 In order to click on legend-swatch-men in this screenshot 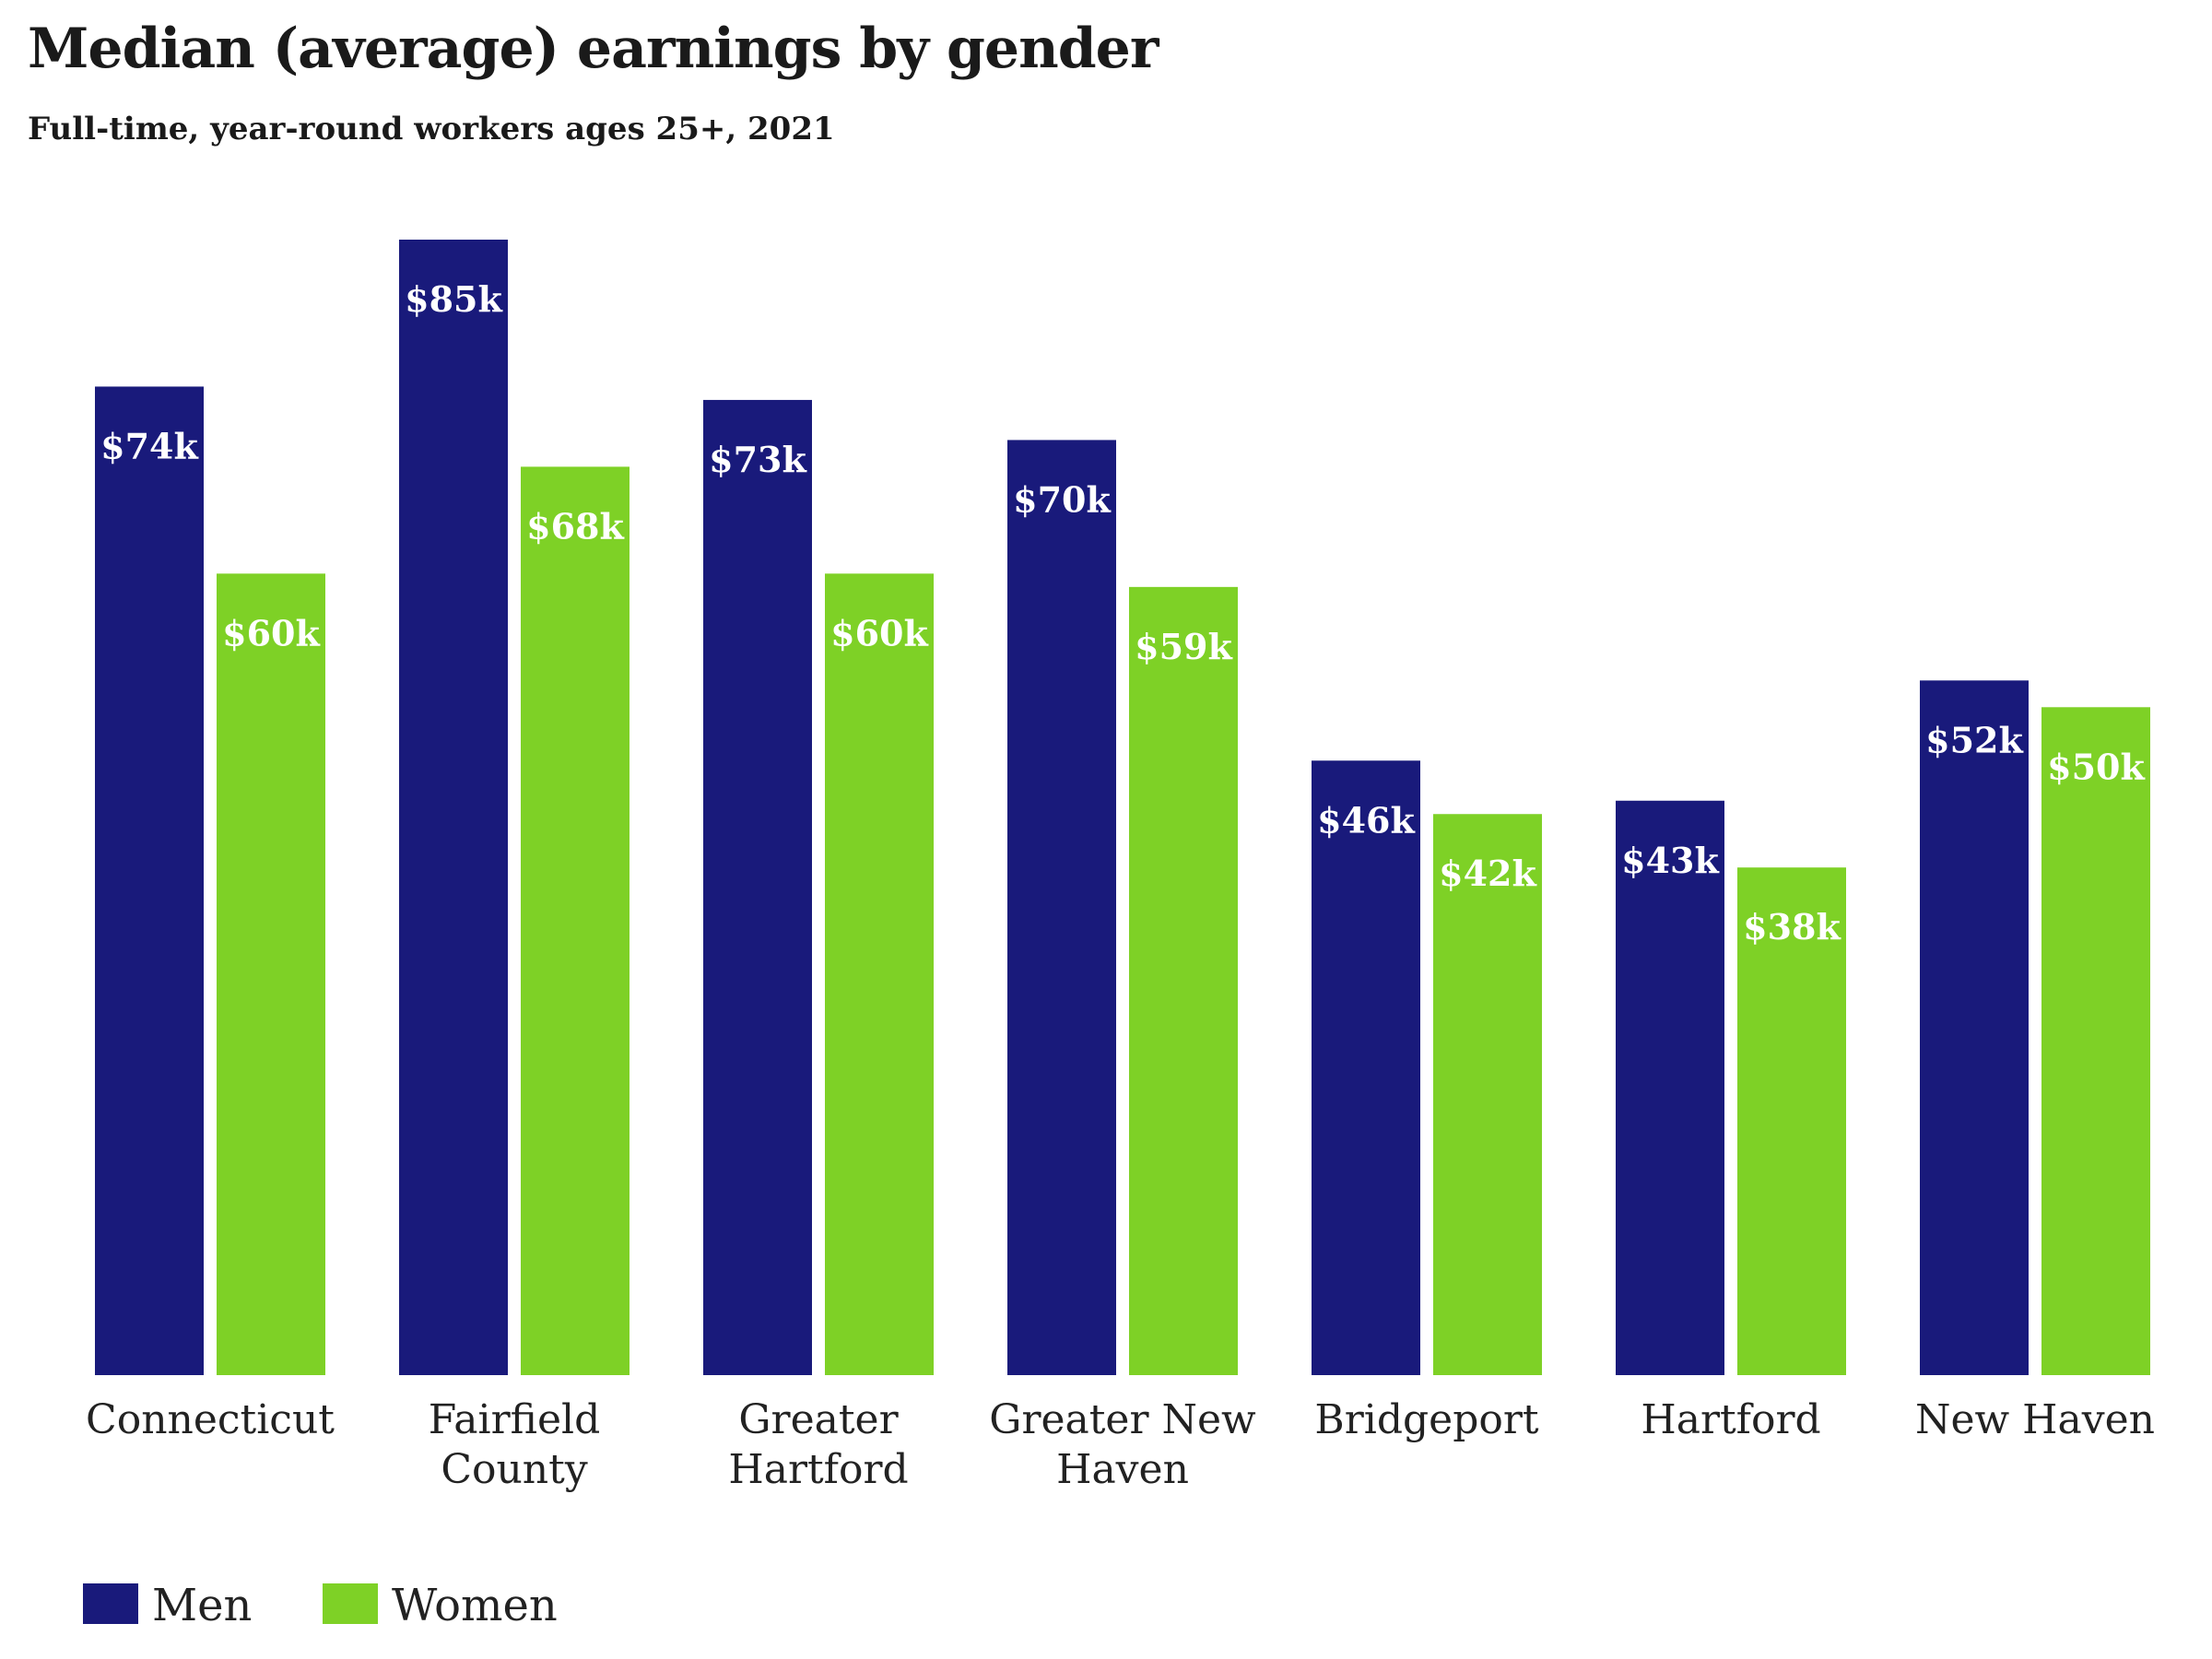, I will do `click(110, 1603)`.